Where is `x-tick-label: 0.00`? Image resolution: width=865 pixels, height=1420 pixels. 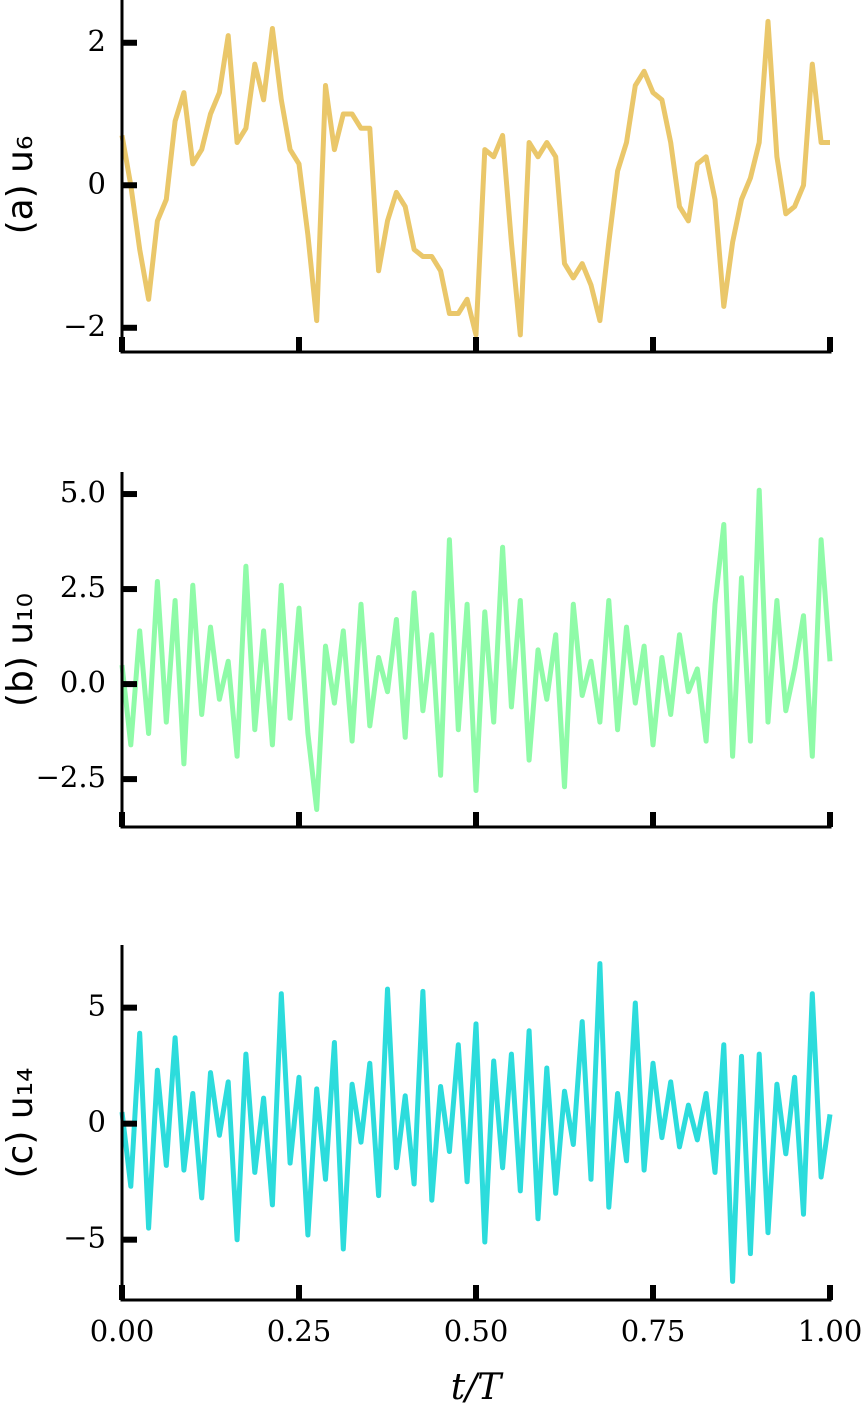
x-tick-label: 0.00 is located at coordinates (122, 1331).